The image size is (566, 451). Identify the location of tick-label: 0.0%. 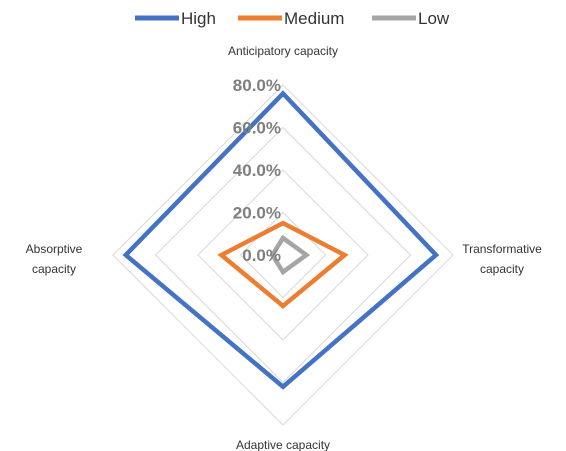
(261, 255).